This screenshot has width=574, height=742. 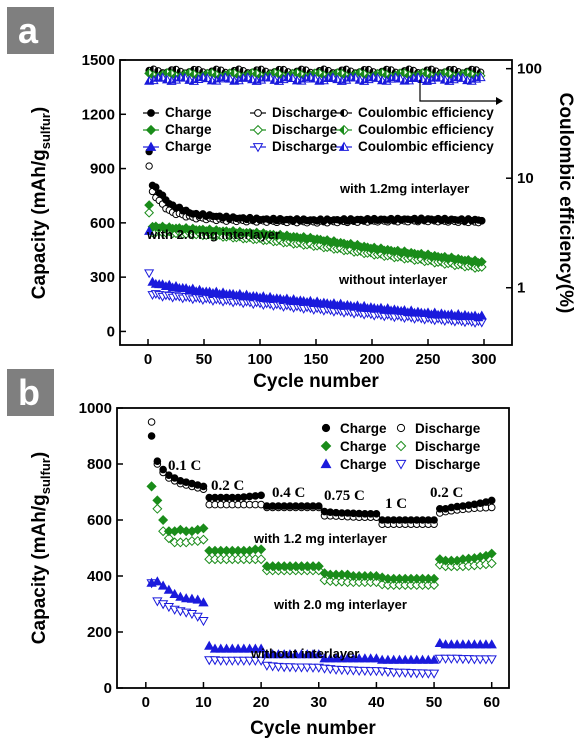 I want to click on panel-a-legend-marker-half, so click(x=341, y=146).